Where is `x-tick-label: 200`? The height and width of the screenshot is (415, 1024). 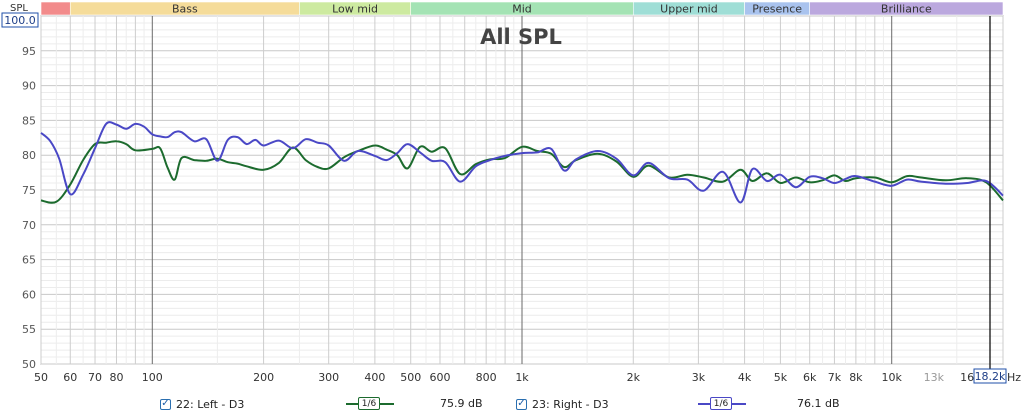
x-tick-label: 200 is located at coordinates (263, 377).